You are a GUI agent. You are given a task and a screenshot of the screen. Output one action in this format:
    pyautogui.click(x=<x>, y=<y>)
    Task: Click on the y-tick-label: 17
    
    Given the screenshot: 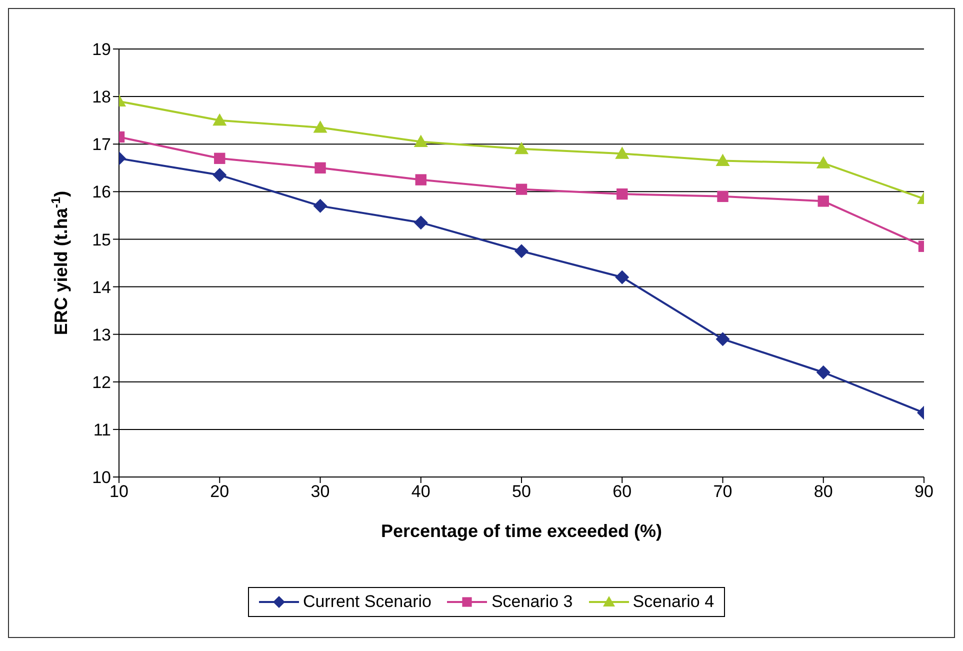 What is the action you would take?
    pyautogui.click(x=101, y=144)
    